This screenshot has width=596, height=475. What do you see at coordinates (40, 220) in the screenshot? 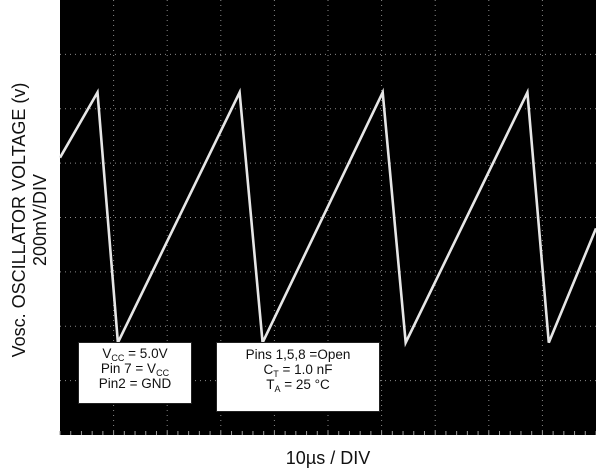
I see `y-axis-scale: 200mV/DIV` at bounding box center [40, 220].